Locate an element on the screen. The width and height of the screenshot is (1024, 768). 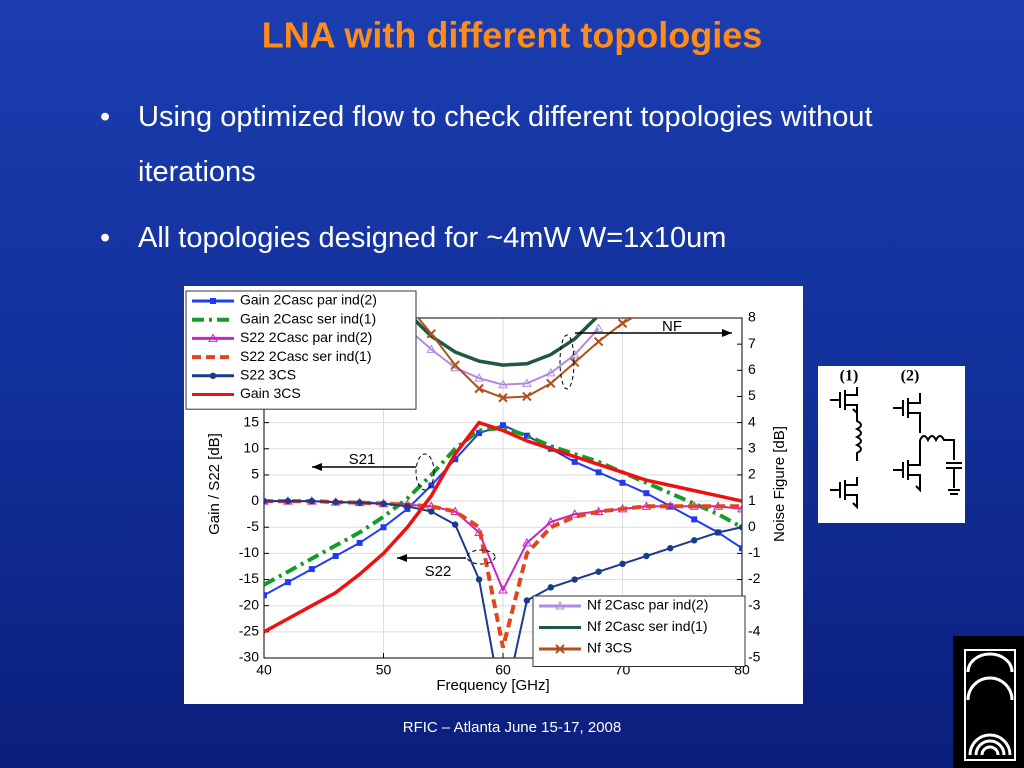
legend-label: Gain 2Casc par ind(2) is located at coordinates (308, 300).